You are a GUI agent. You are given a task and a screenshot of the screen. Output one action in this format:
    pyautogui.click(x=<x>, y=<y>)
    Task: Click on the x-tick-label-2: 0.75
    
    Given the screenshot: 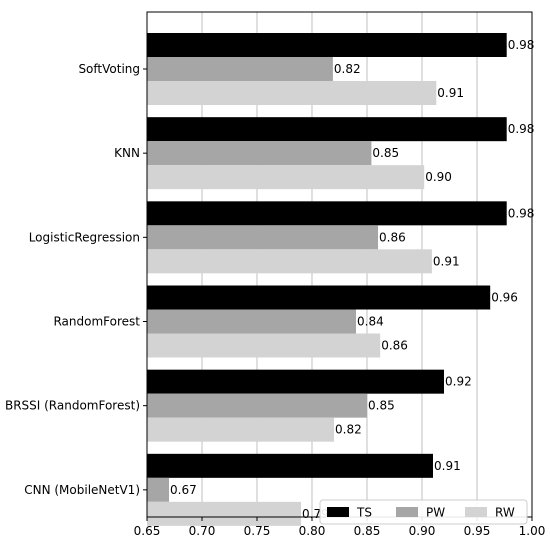 What is the action you would take?
    pyautogui.click(x=257, y=531)
    